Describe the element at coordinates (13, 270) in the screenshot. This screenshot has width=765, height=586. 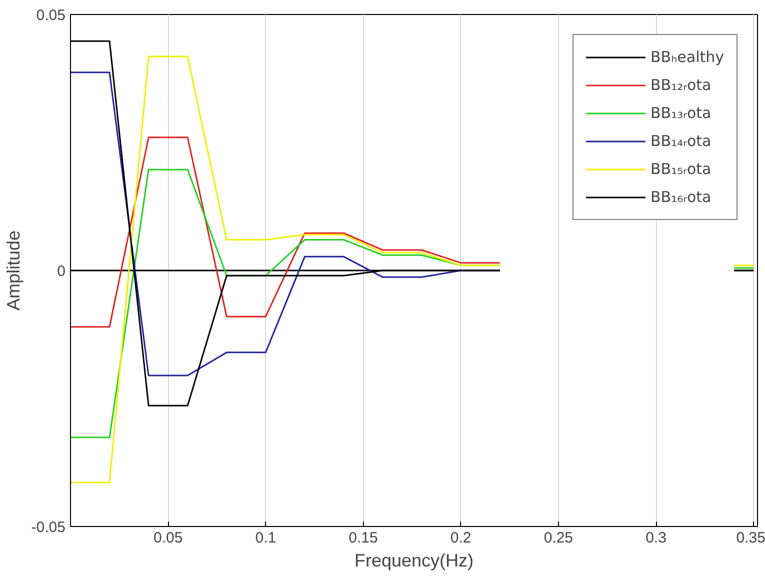
I see `y-axis-title: Amplitude` at that location.